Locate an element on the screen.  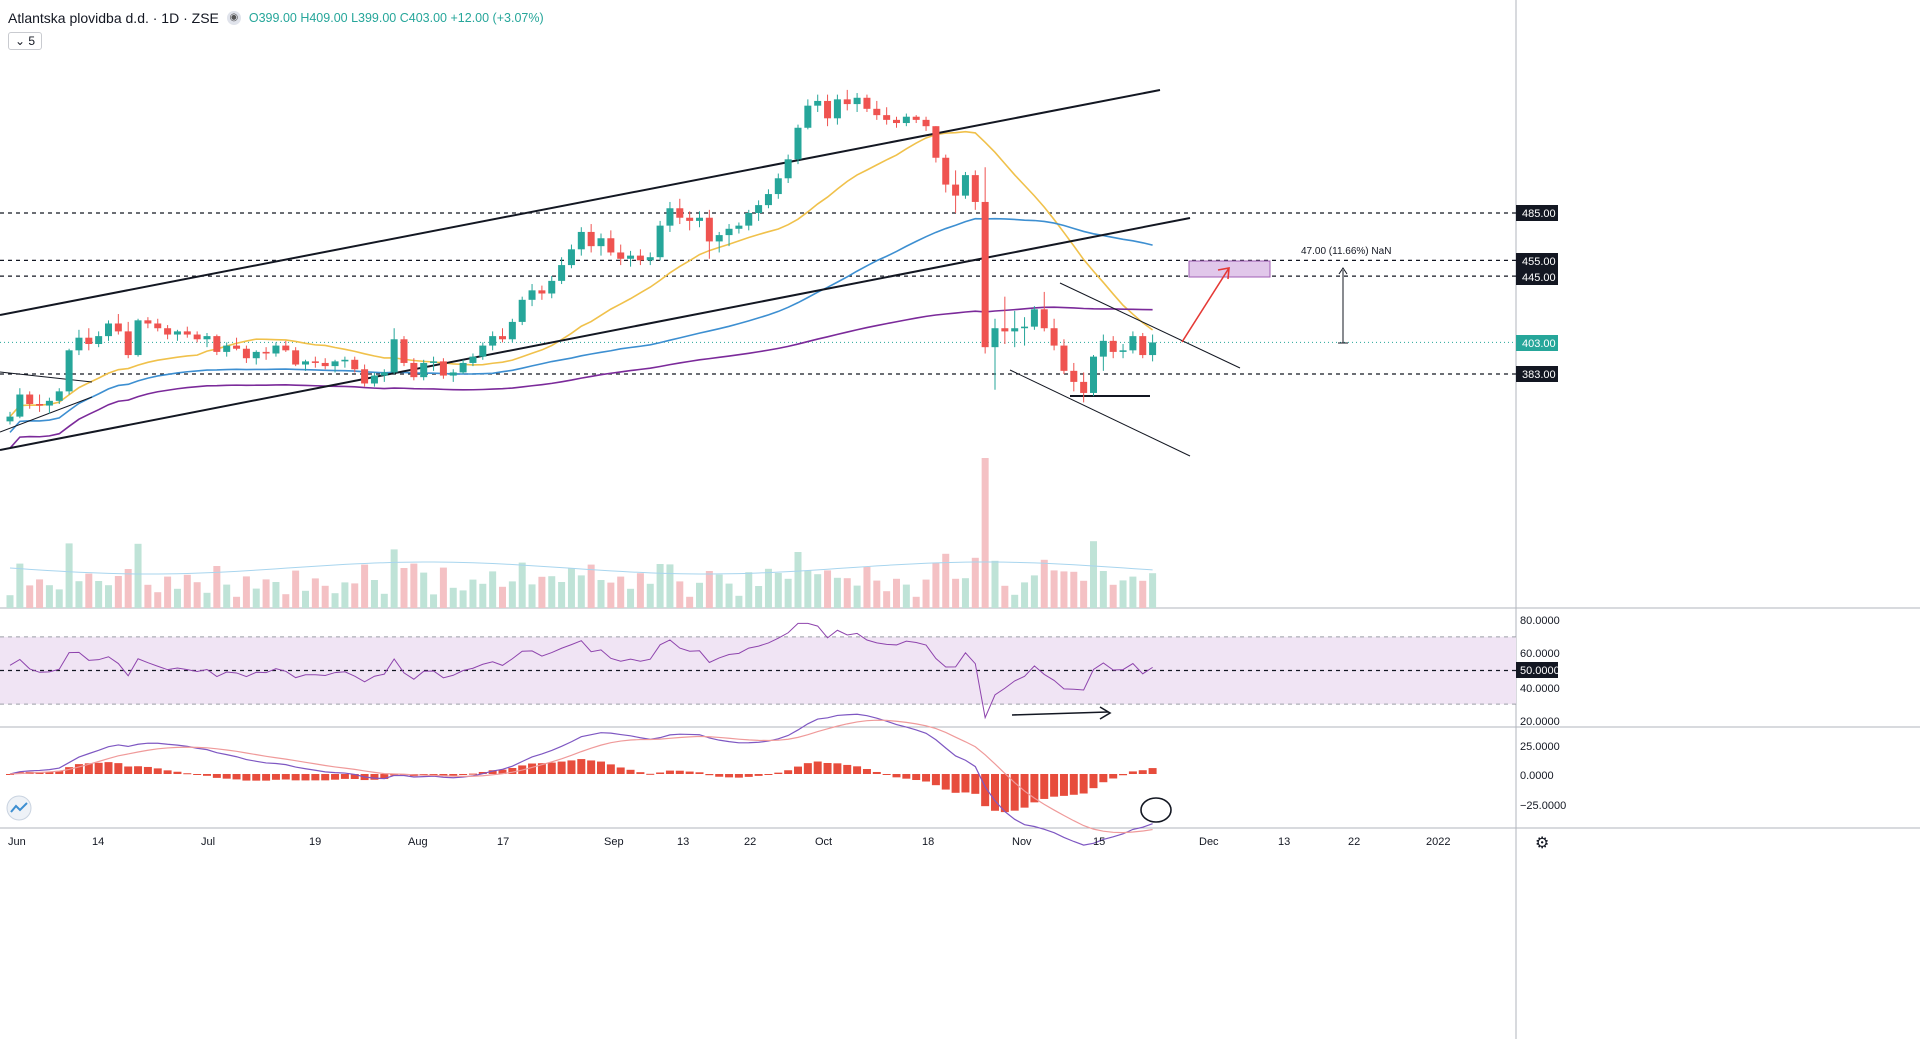
time-tick-label: 13 is located at coordinates (683, 842).